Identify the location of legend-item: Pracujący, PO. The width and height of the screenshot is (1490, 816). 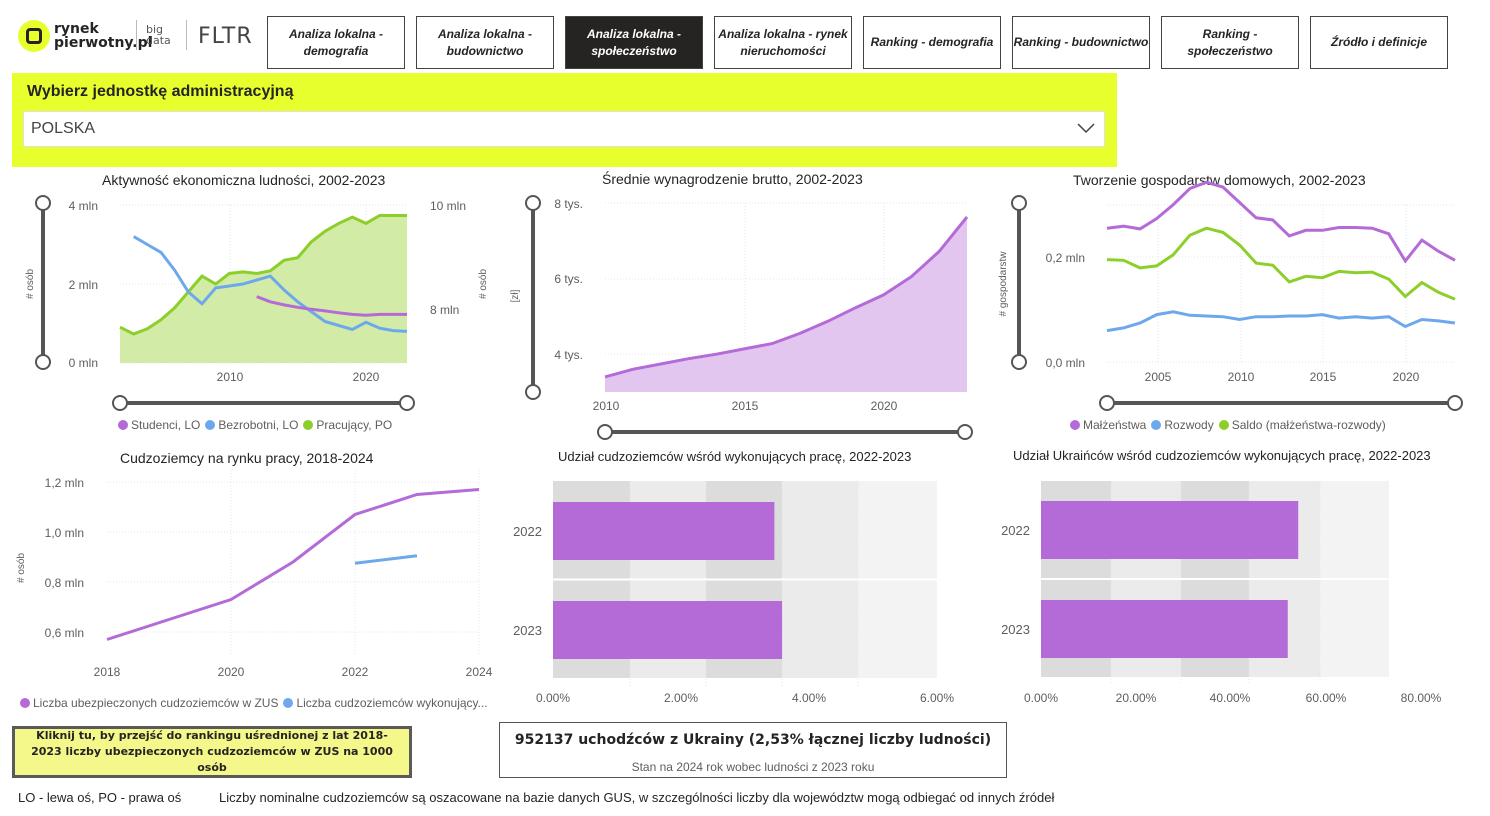
(347, 425).